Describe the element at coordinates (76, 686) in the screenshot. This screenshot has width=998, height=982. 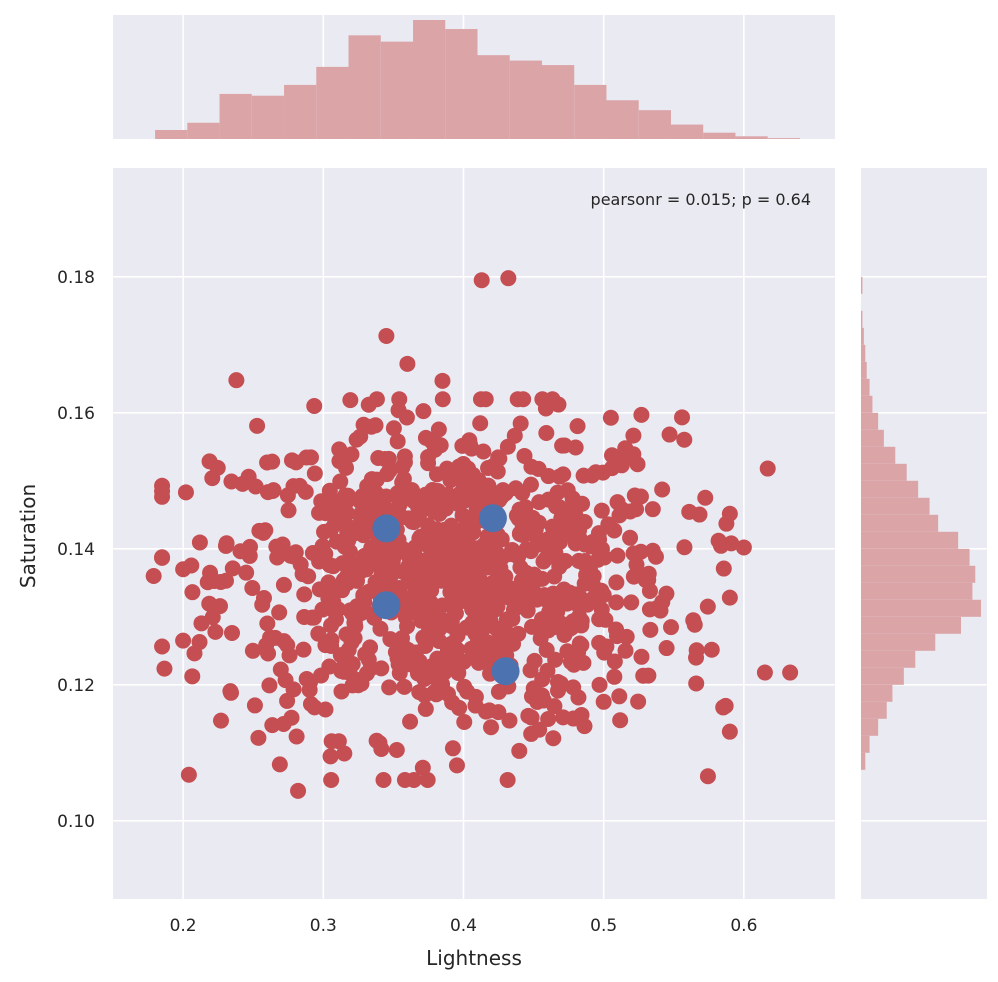
I see `y-tick-label: 0.12` at that location.